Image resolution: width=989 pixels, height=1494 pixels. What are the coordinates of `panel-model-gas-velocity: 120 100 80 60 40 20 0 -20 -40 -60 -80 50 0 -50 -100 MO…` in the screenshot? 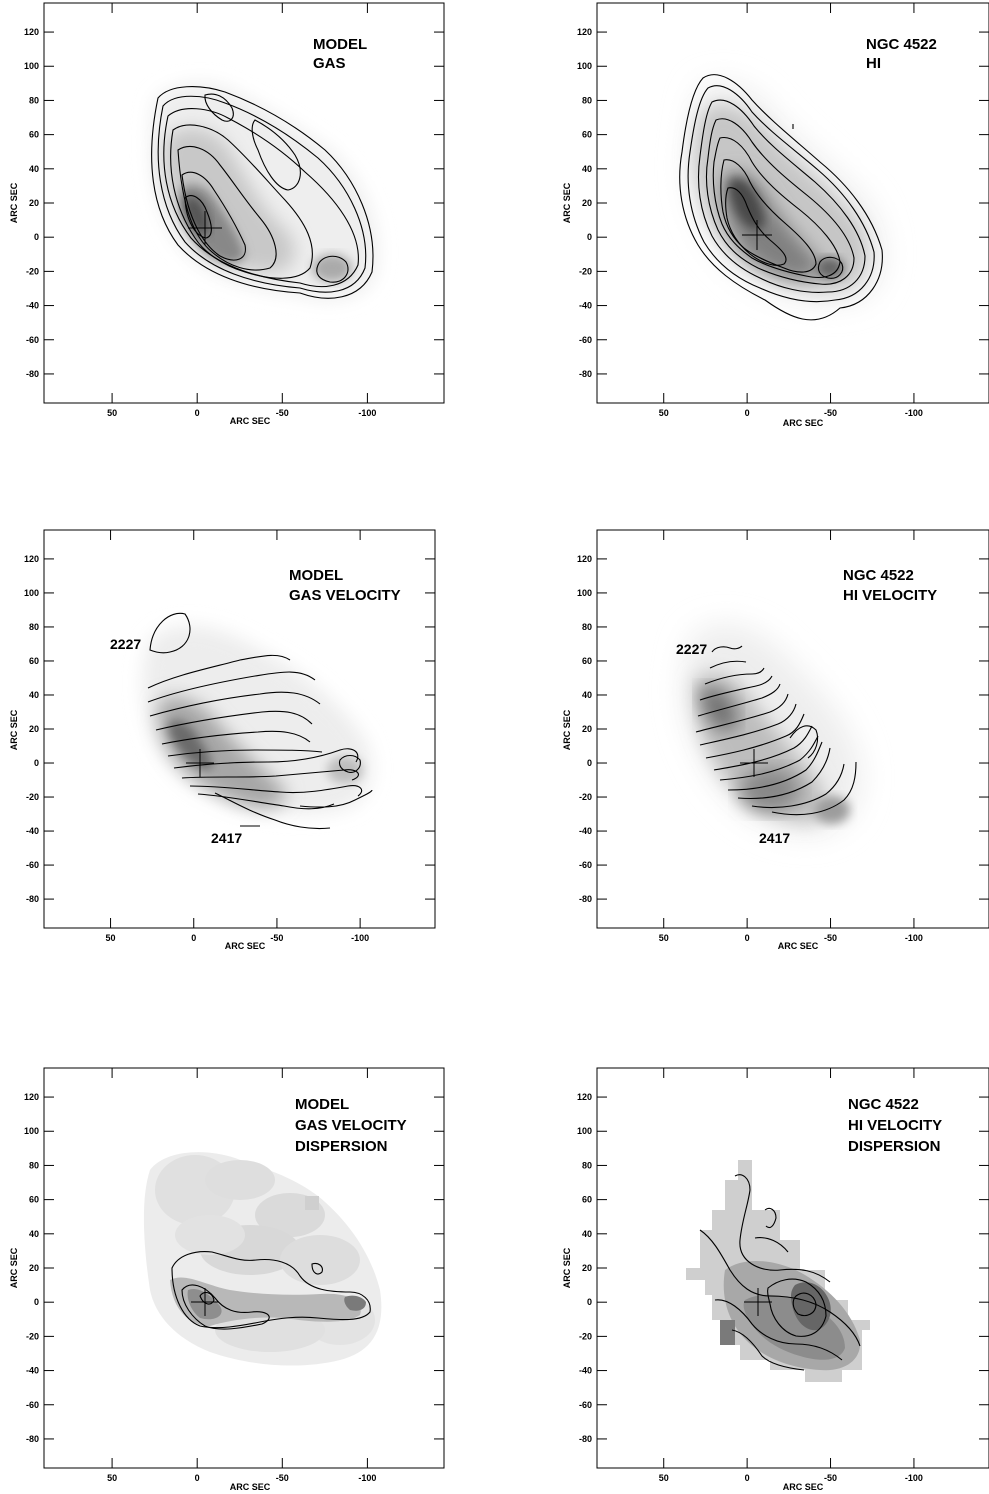 It's located at (222, 740).